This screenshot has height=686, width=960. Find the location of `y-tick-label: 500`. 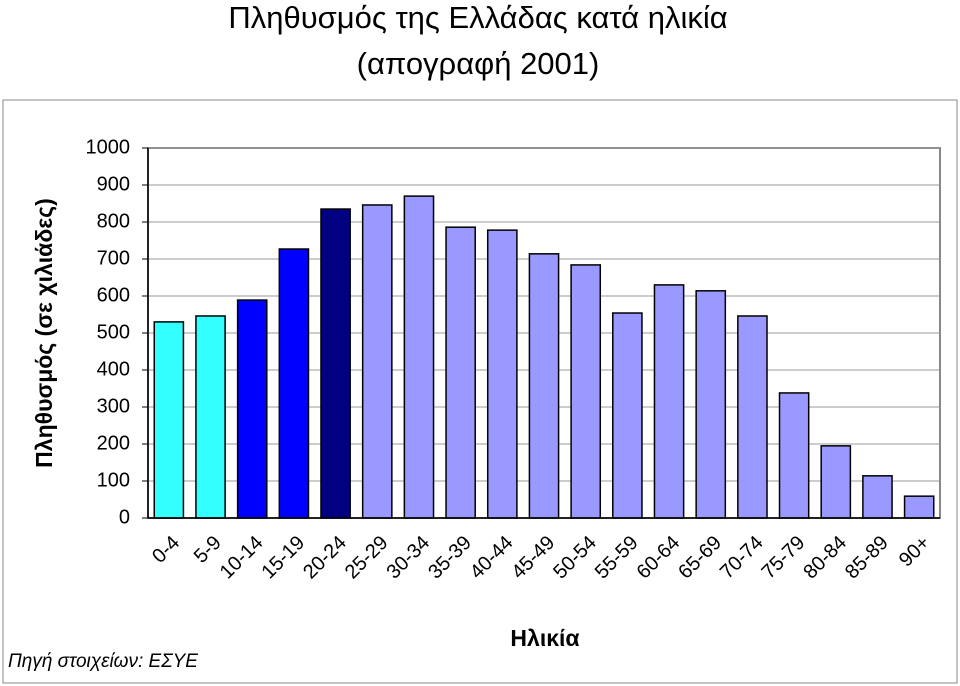

y-tick-label: 500 is located at coordinates (113, 332).